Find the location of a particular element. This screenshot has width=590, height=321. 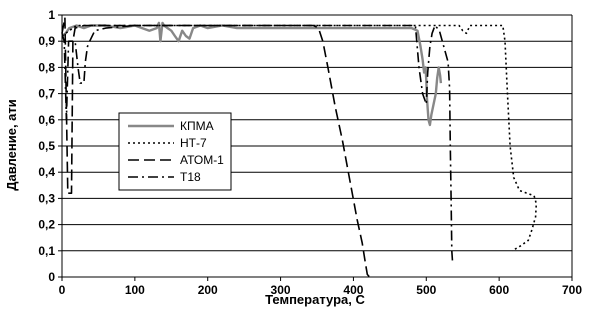

y-tick-label: 0,1 is located at coordinates (46, 251).